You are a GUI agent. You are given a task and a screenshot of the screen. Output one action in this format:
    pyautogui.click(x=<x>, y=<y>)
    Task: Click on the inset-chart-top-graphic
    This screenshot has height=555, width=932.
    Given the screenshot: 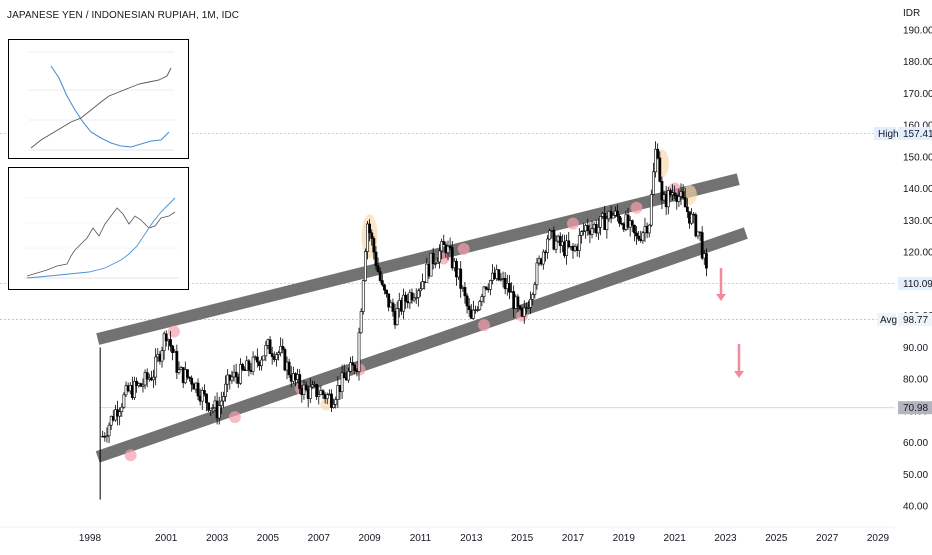 What is the action you would take?
    pyautogui.click(x=98, y=99)
    